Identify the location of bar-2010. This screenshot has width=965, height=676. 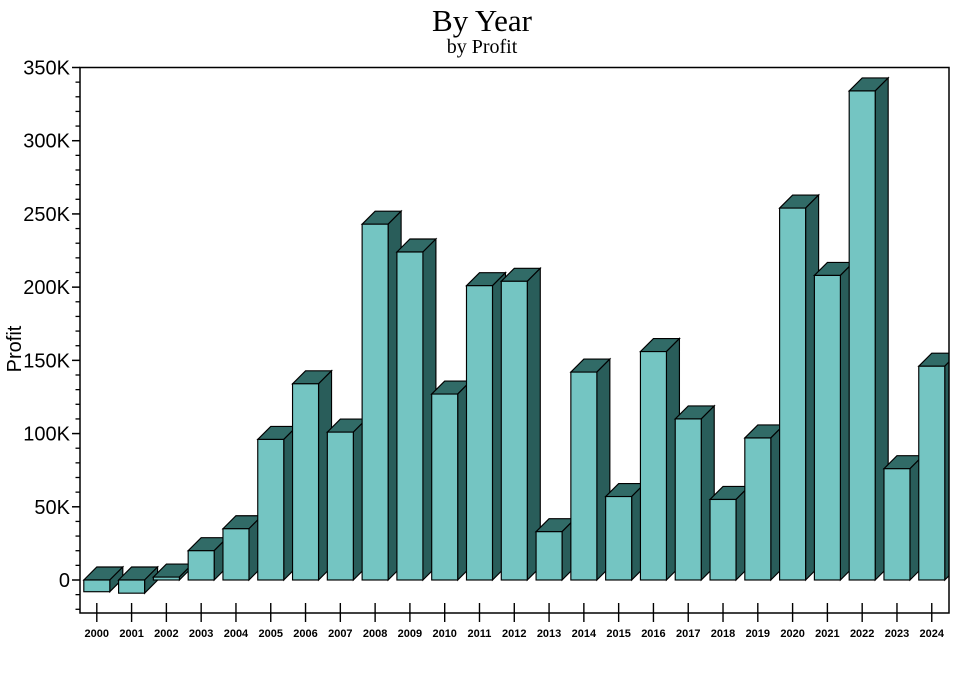
(451, 480).